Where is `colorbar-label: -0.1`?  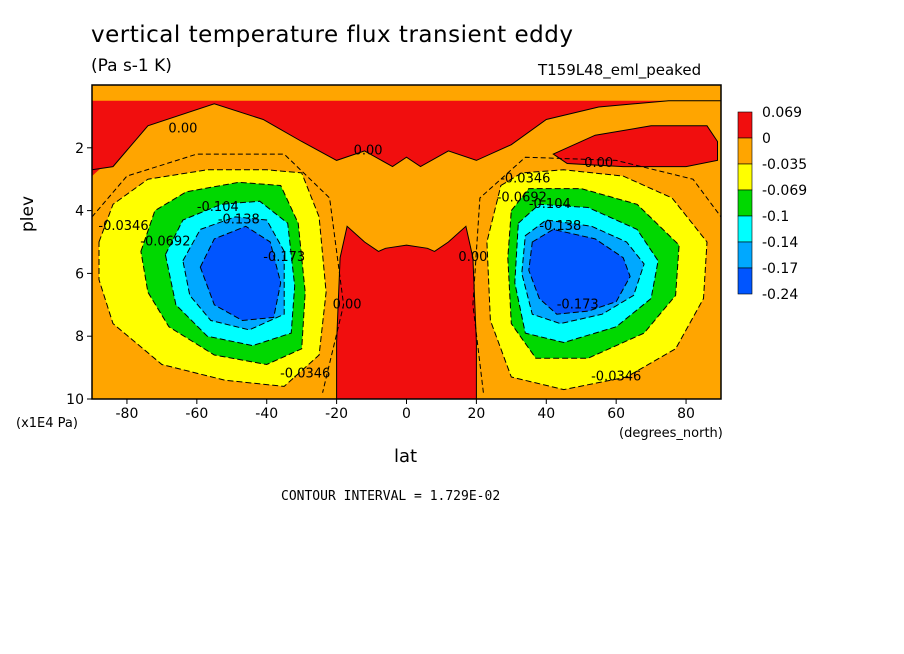 colorbar-label: -0.1 is located at coordinates (775, 217).